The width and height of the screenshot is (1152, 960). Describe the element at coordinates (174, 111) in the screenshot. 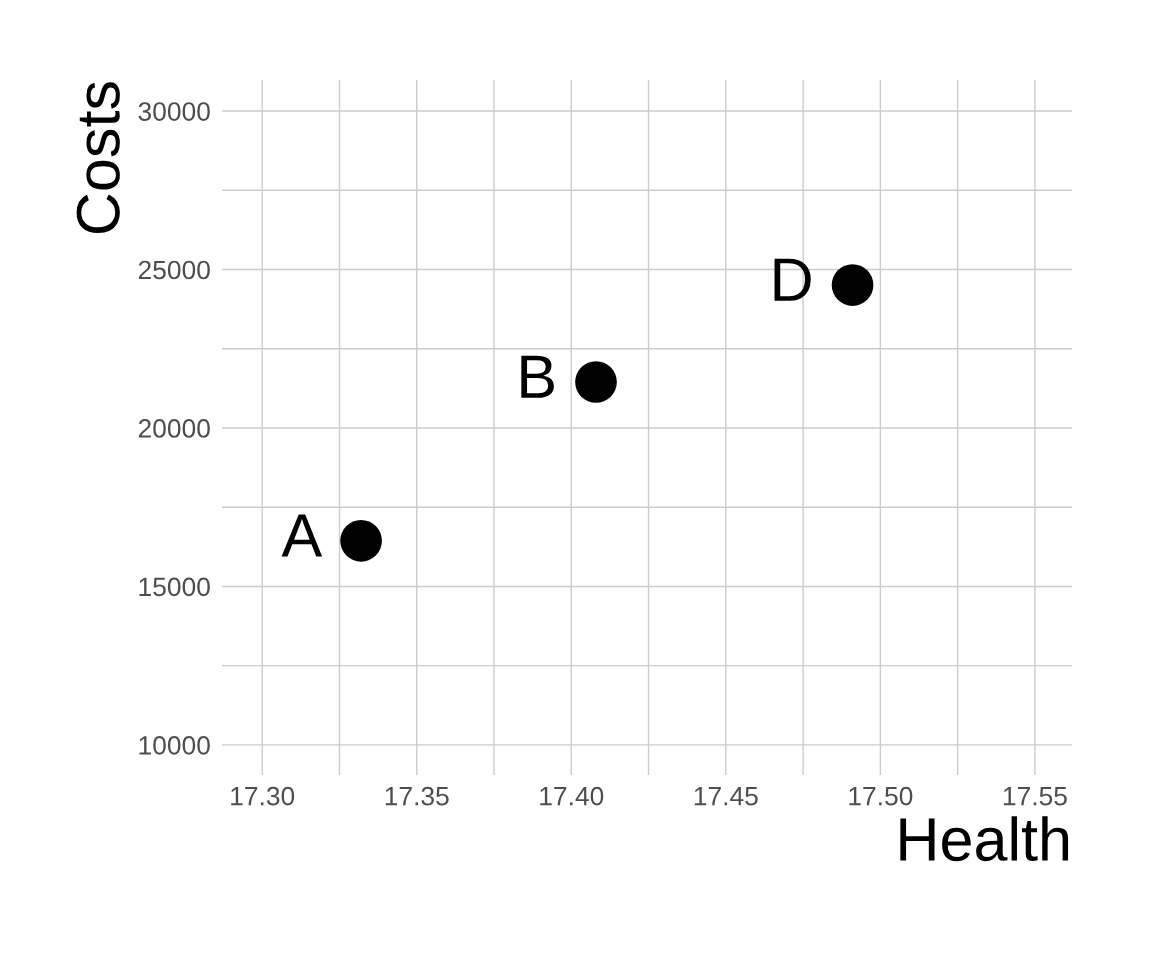

I see `y-tick-label: 30000` at that location.